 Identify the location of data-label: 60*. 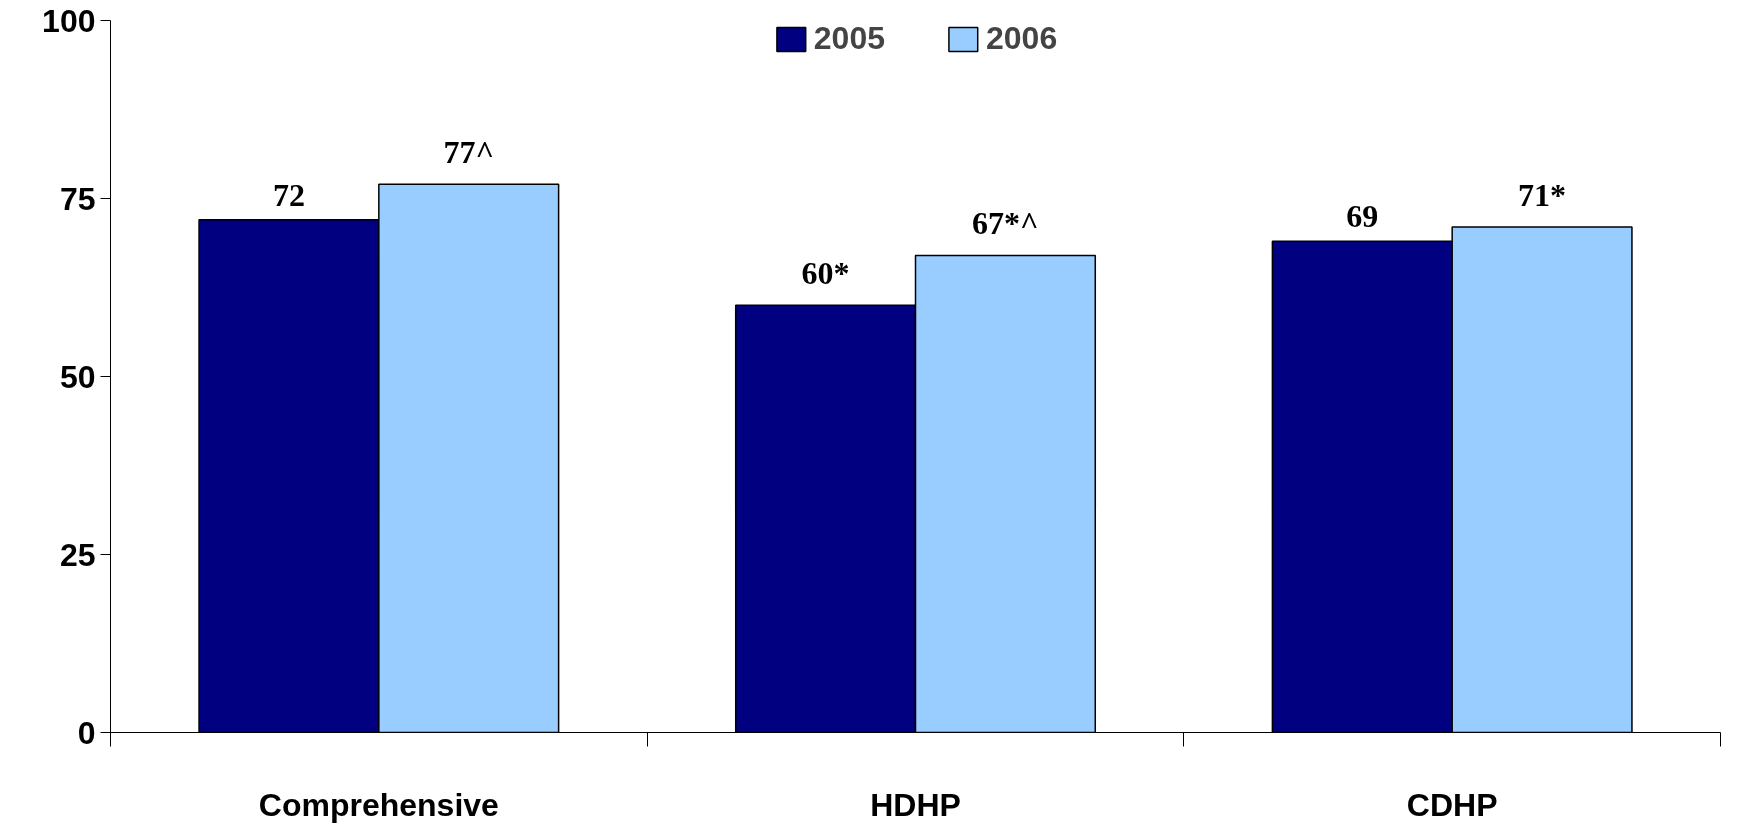
(825, 273).